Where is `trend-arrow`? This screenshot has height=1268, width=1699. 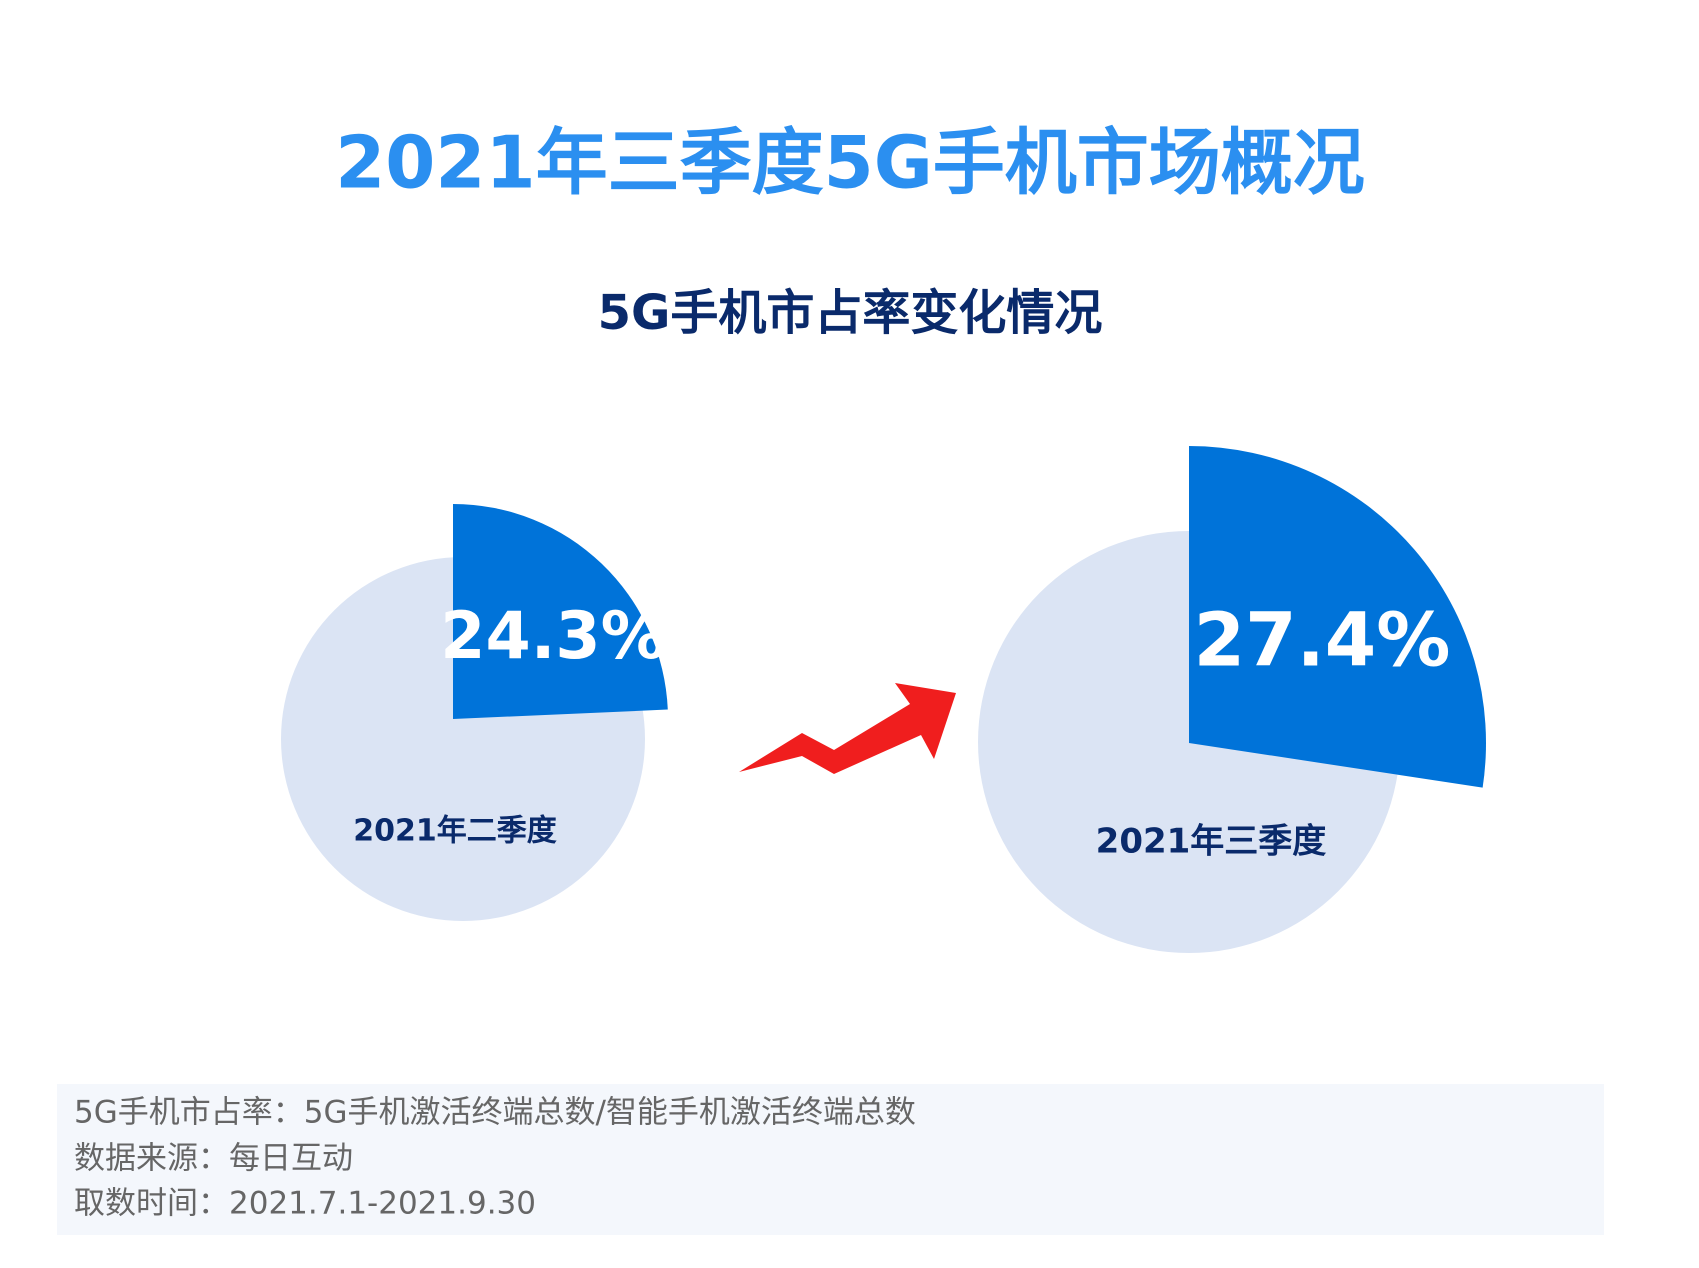 trend-arrow is located at coordinates (847, 728).